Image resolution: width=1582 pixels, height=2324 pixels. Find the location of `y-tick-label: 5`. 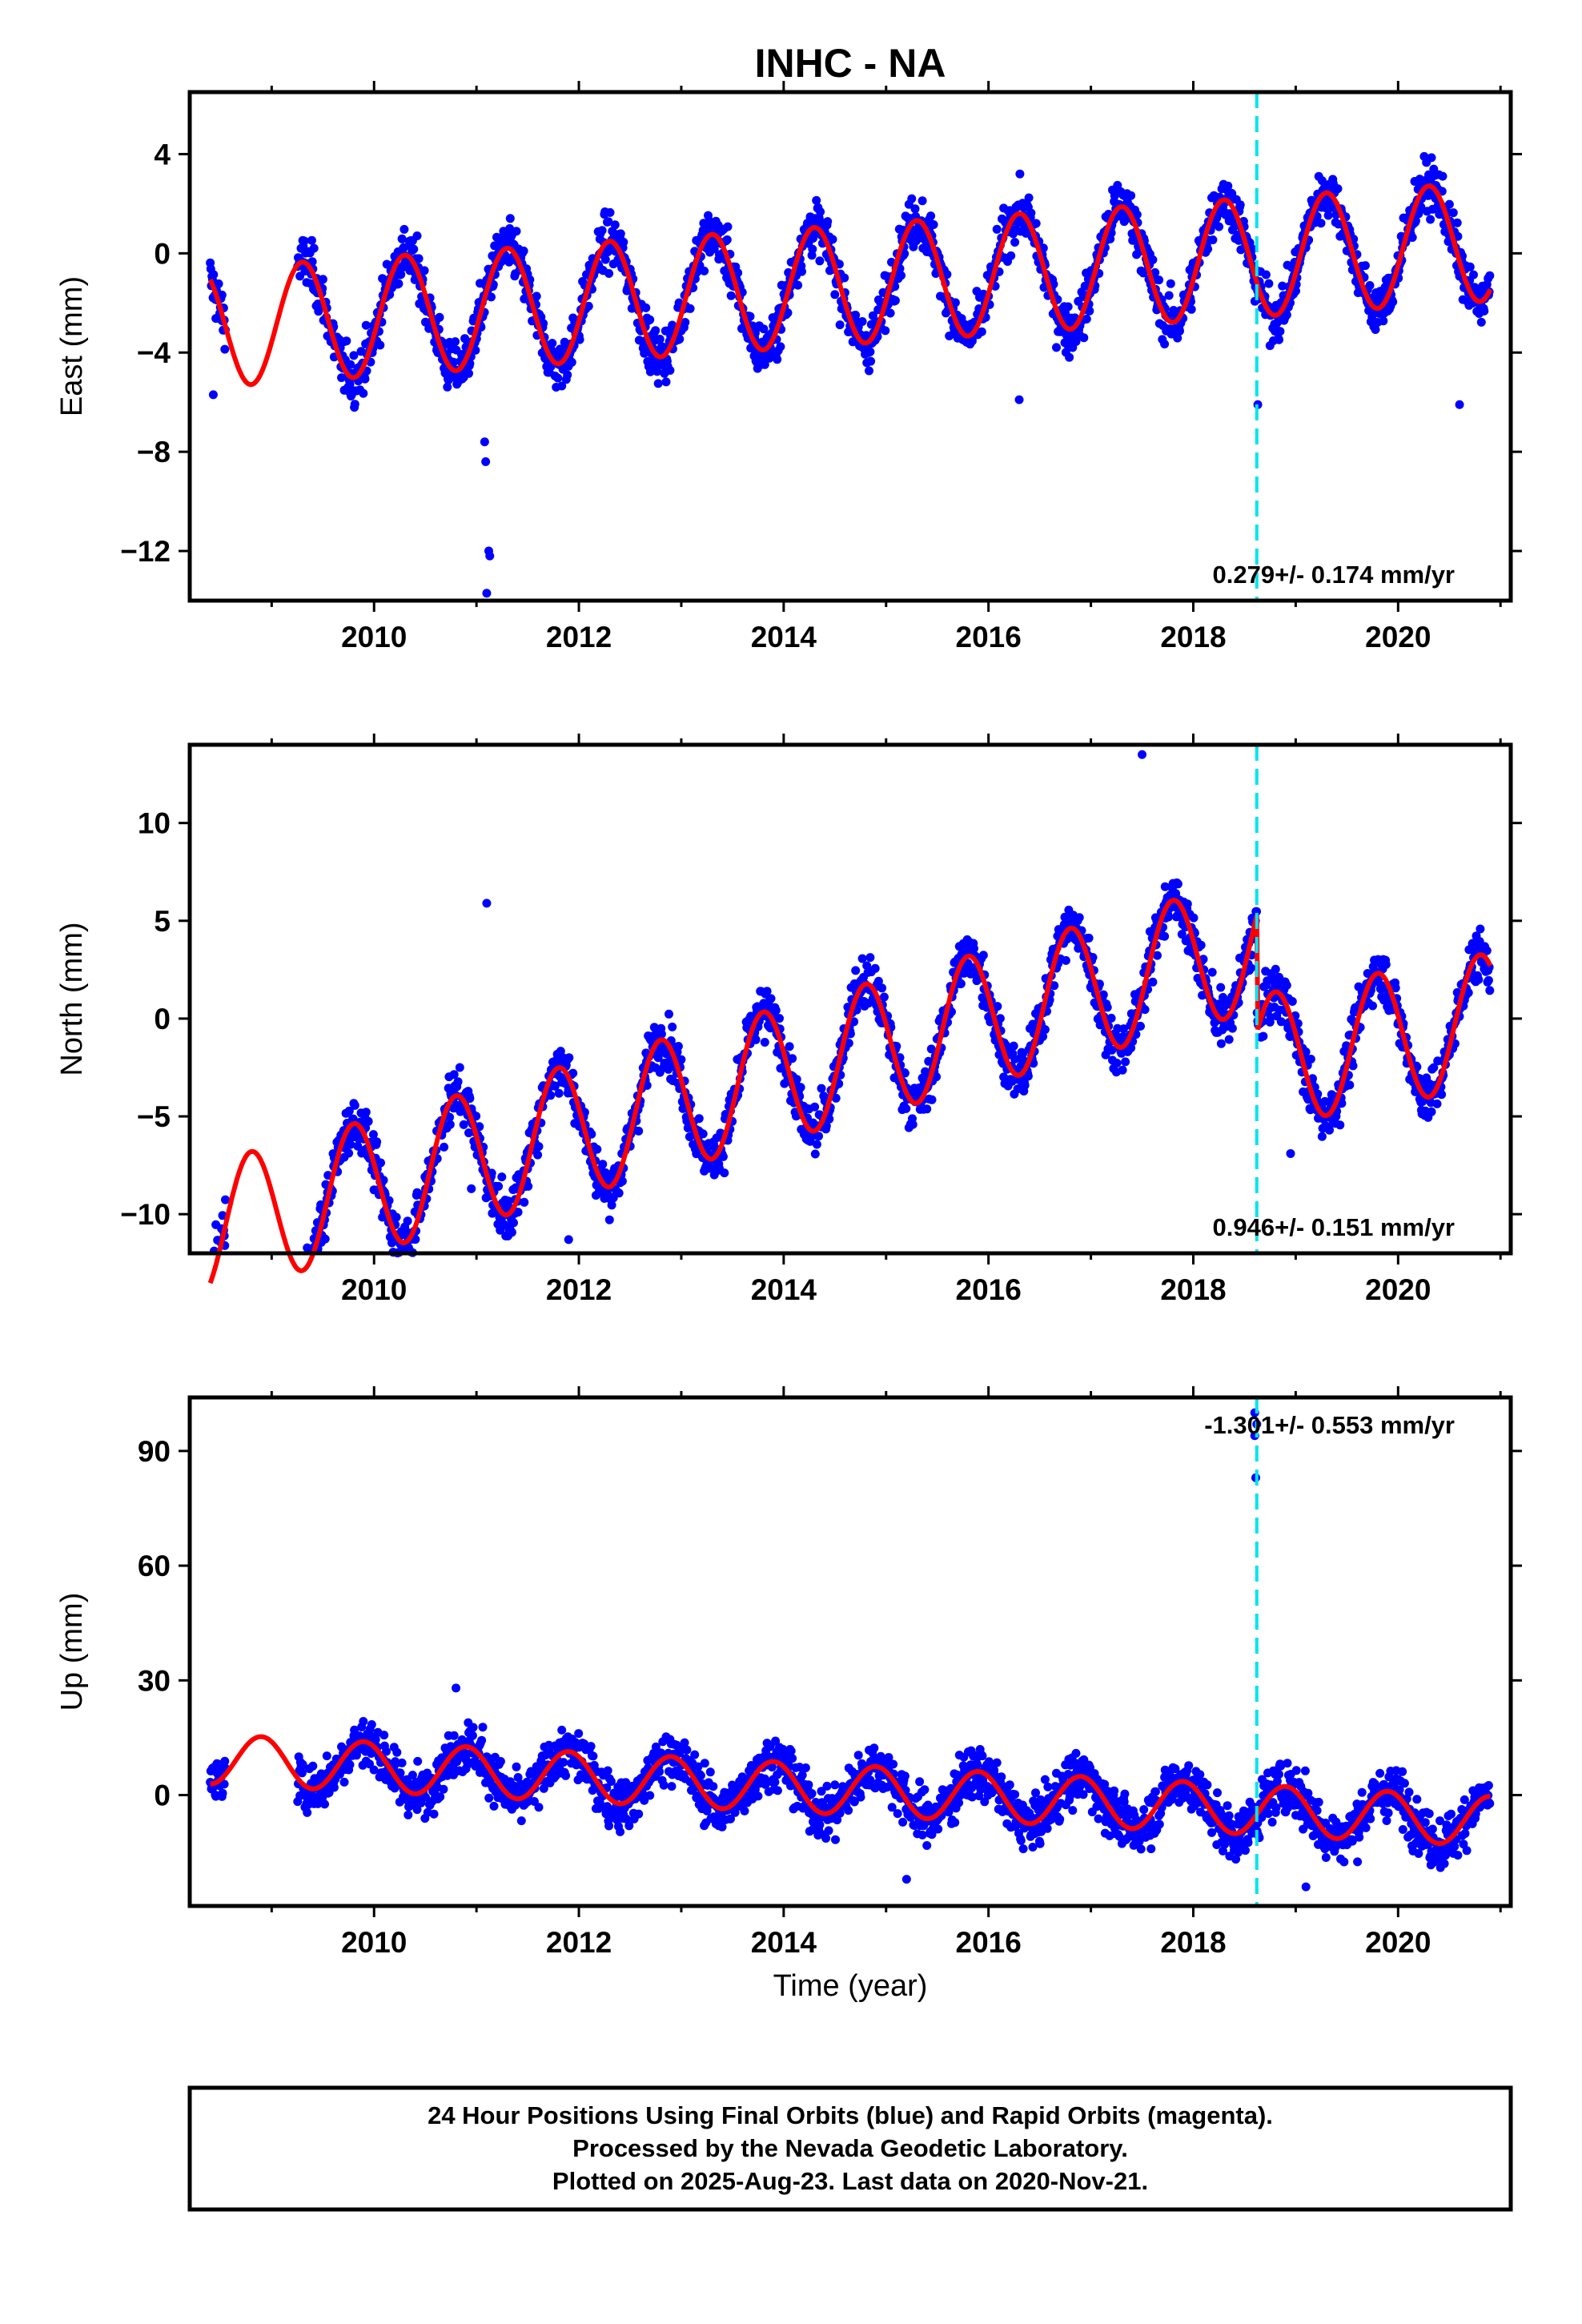

y-tick-label: 5 is located at coordinates (162, 921).